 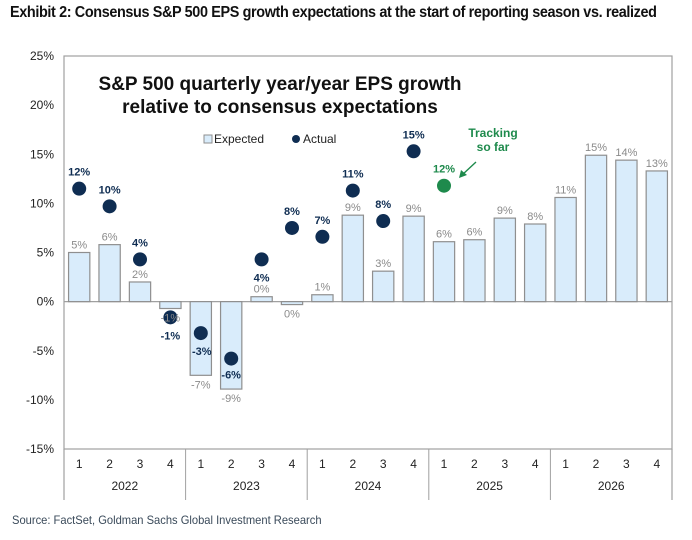 I want to click on expected-label: -7%, so click(x=201, y=385).